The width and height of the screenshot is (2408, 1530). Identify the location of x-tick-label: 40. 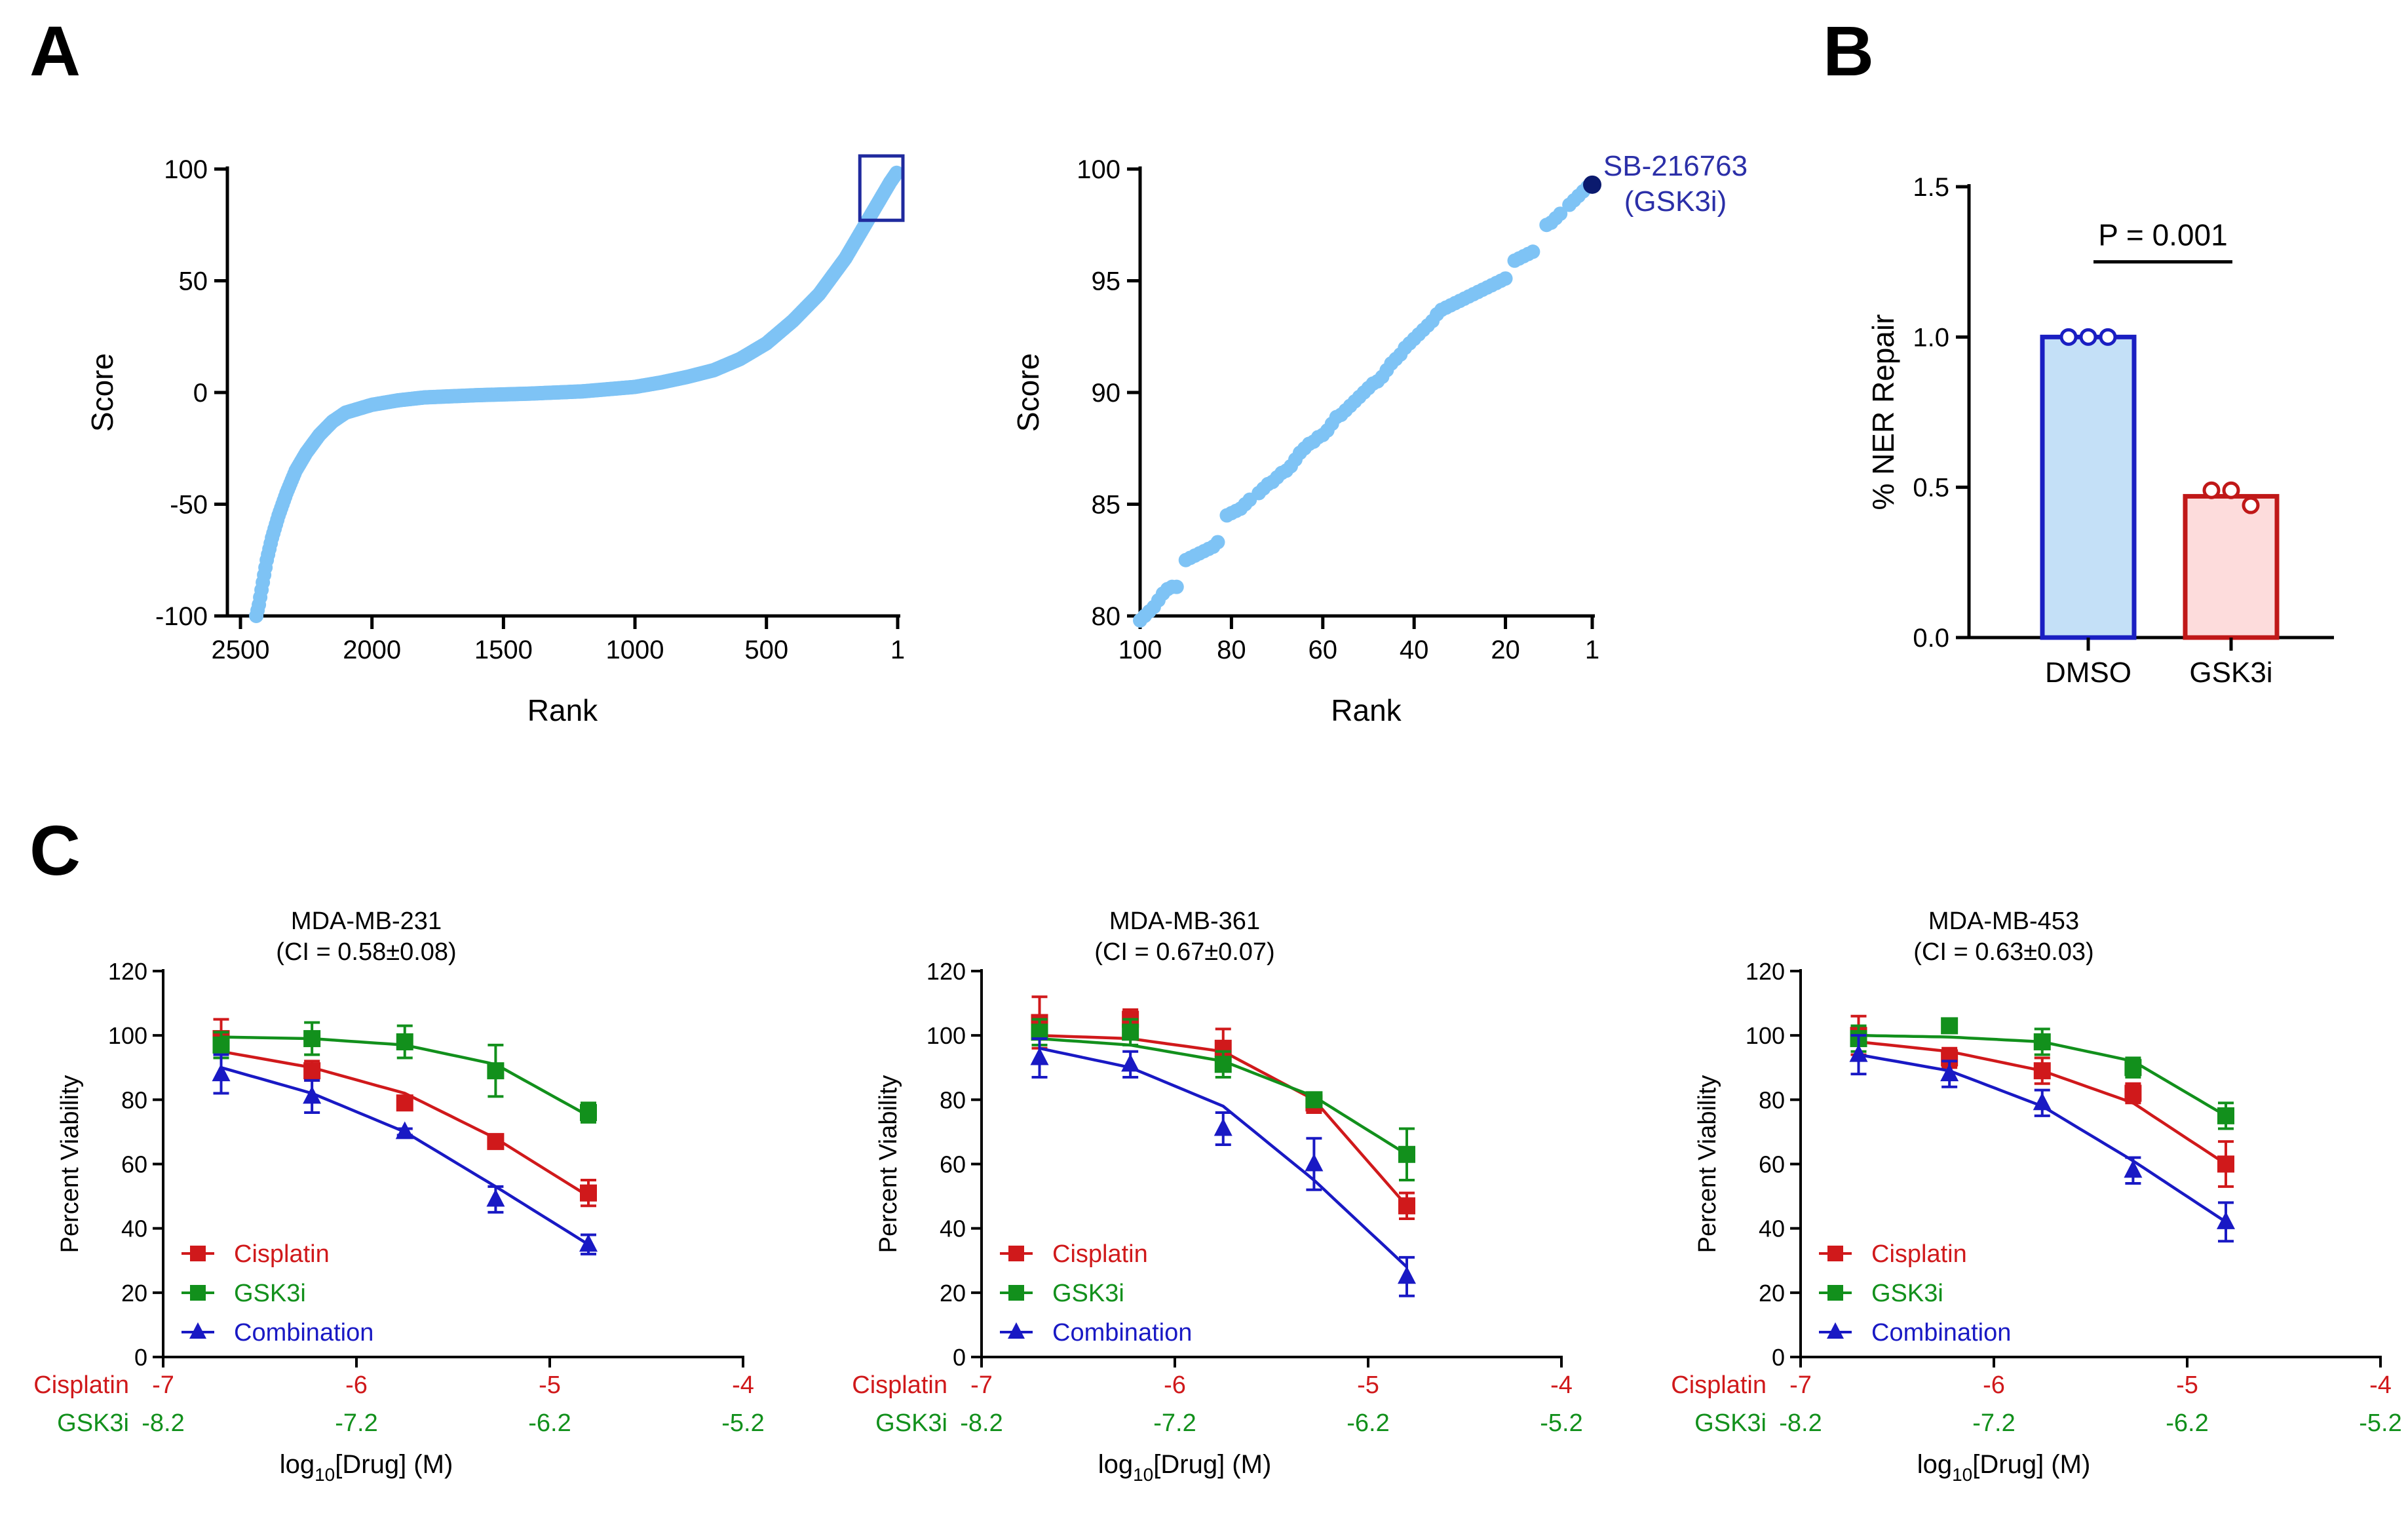
(1415, 650).